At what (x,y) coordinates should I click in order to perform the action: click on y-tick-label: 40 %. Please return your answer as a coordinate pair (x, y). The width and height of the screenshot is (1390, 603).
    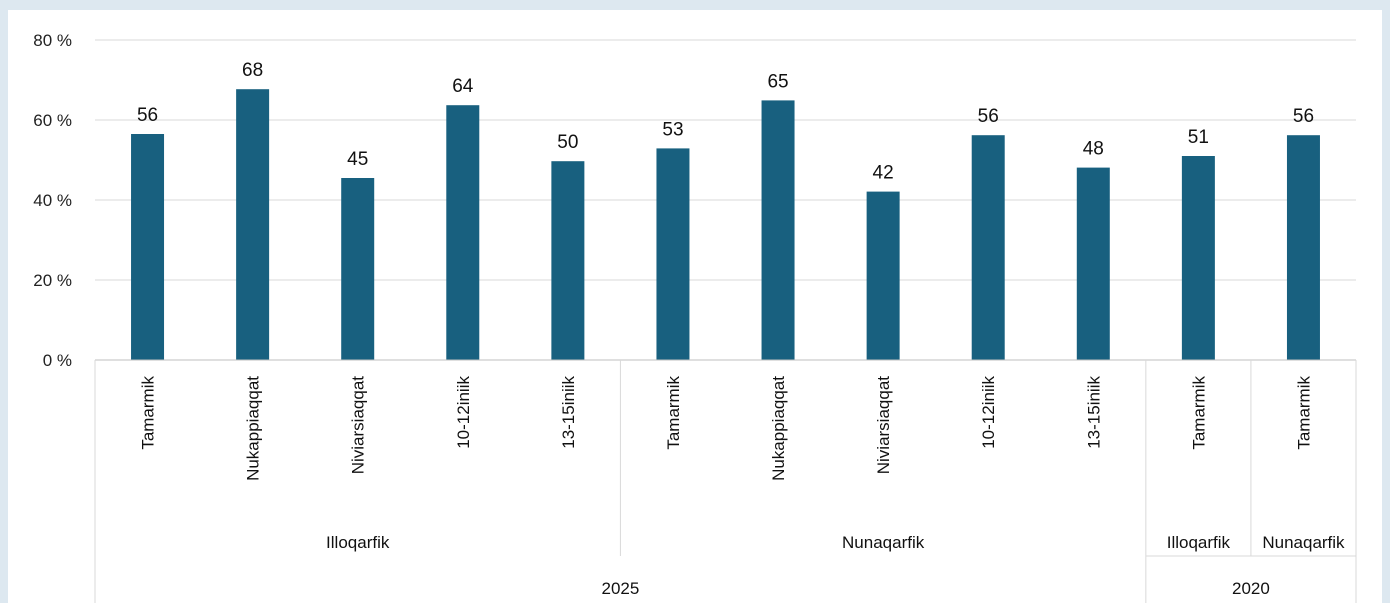
    Looking at the image, I should click on (52, 200).